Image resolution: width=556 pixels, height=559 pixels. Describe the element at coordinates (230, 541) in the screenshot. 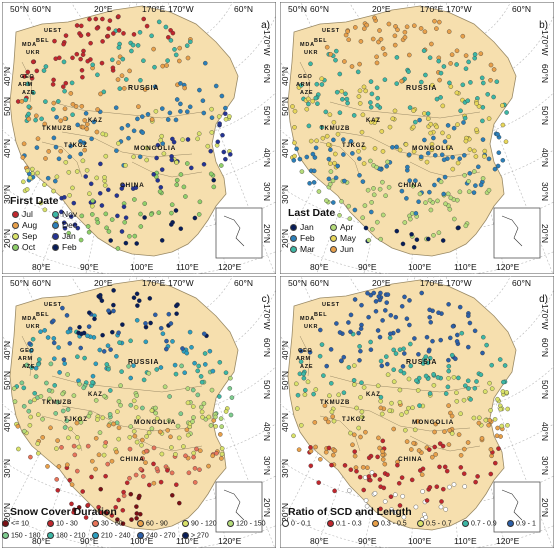

I see `coordinate-label: 120°E` at that location.